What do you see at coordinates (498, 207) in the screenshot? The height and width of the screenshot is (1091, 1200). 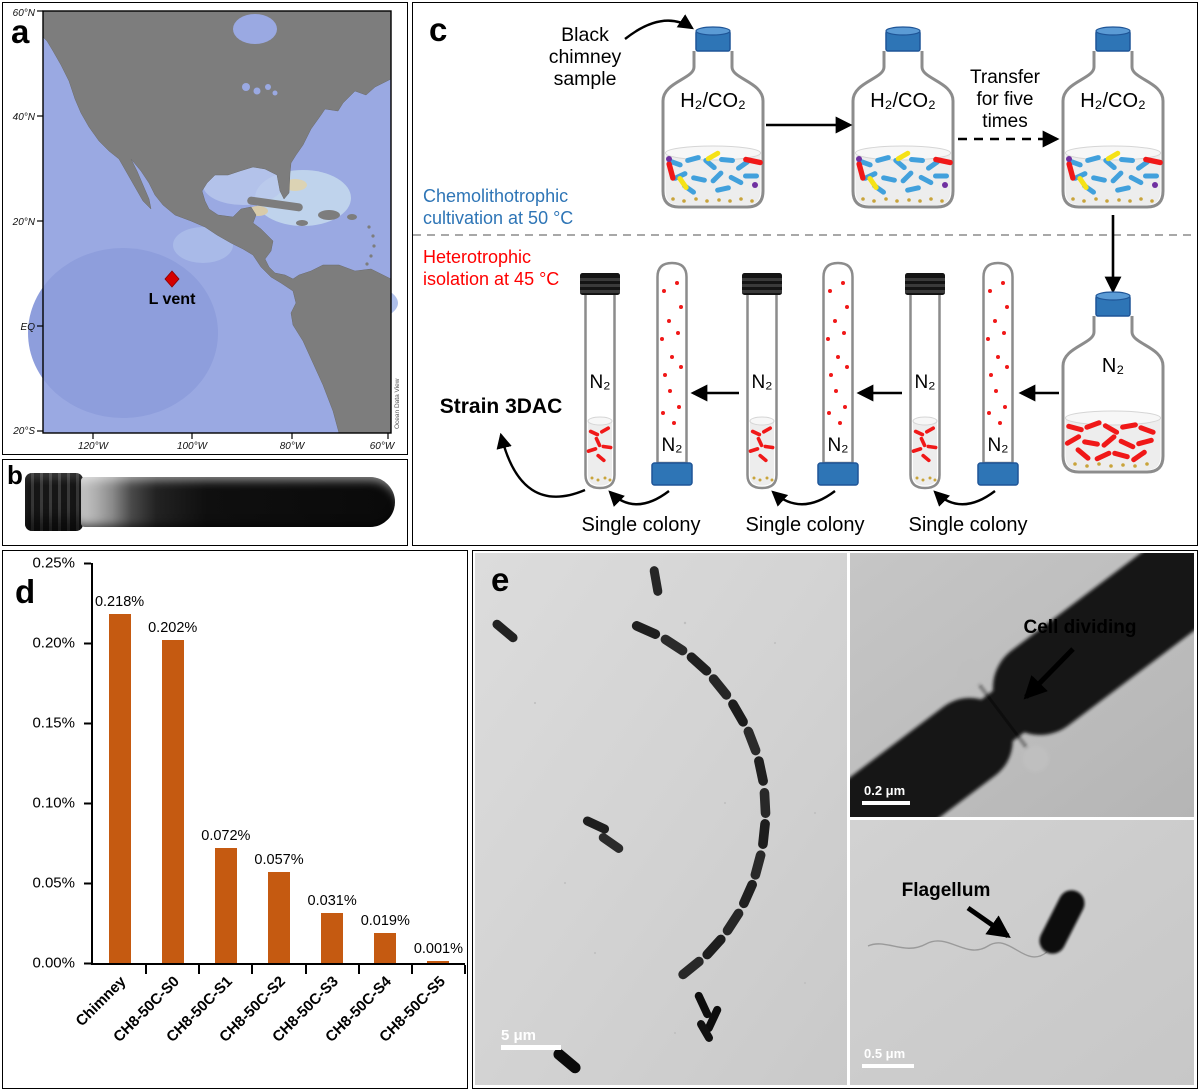 I see `chemolithotrophic-label: Chemolithotrophic cultivation at 50 °C` at bounding box center [498, 207].